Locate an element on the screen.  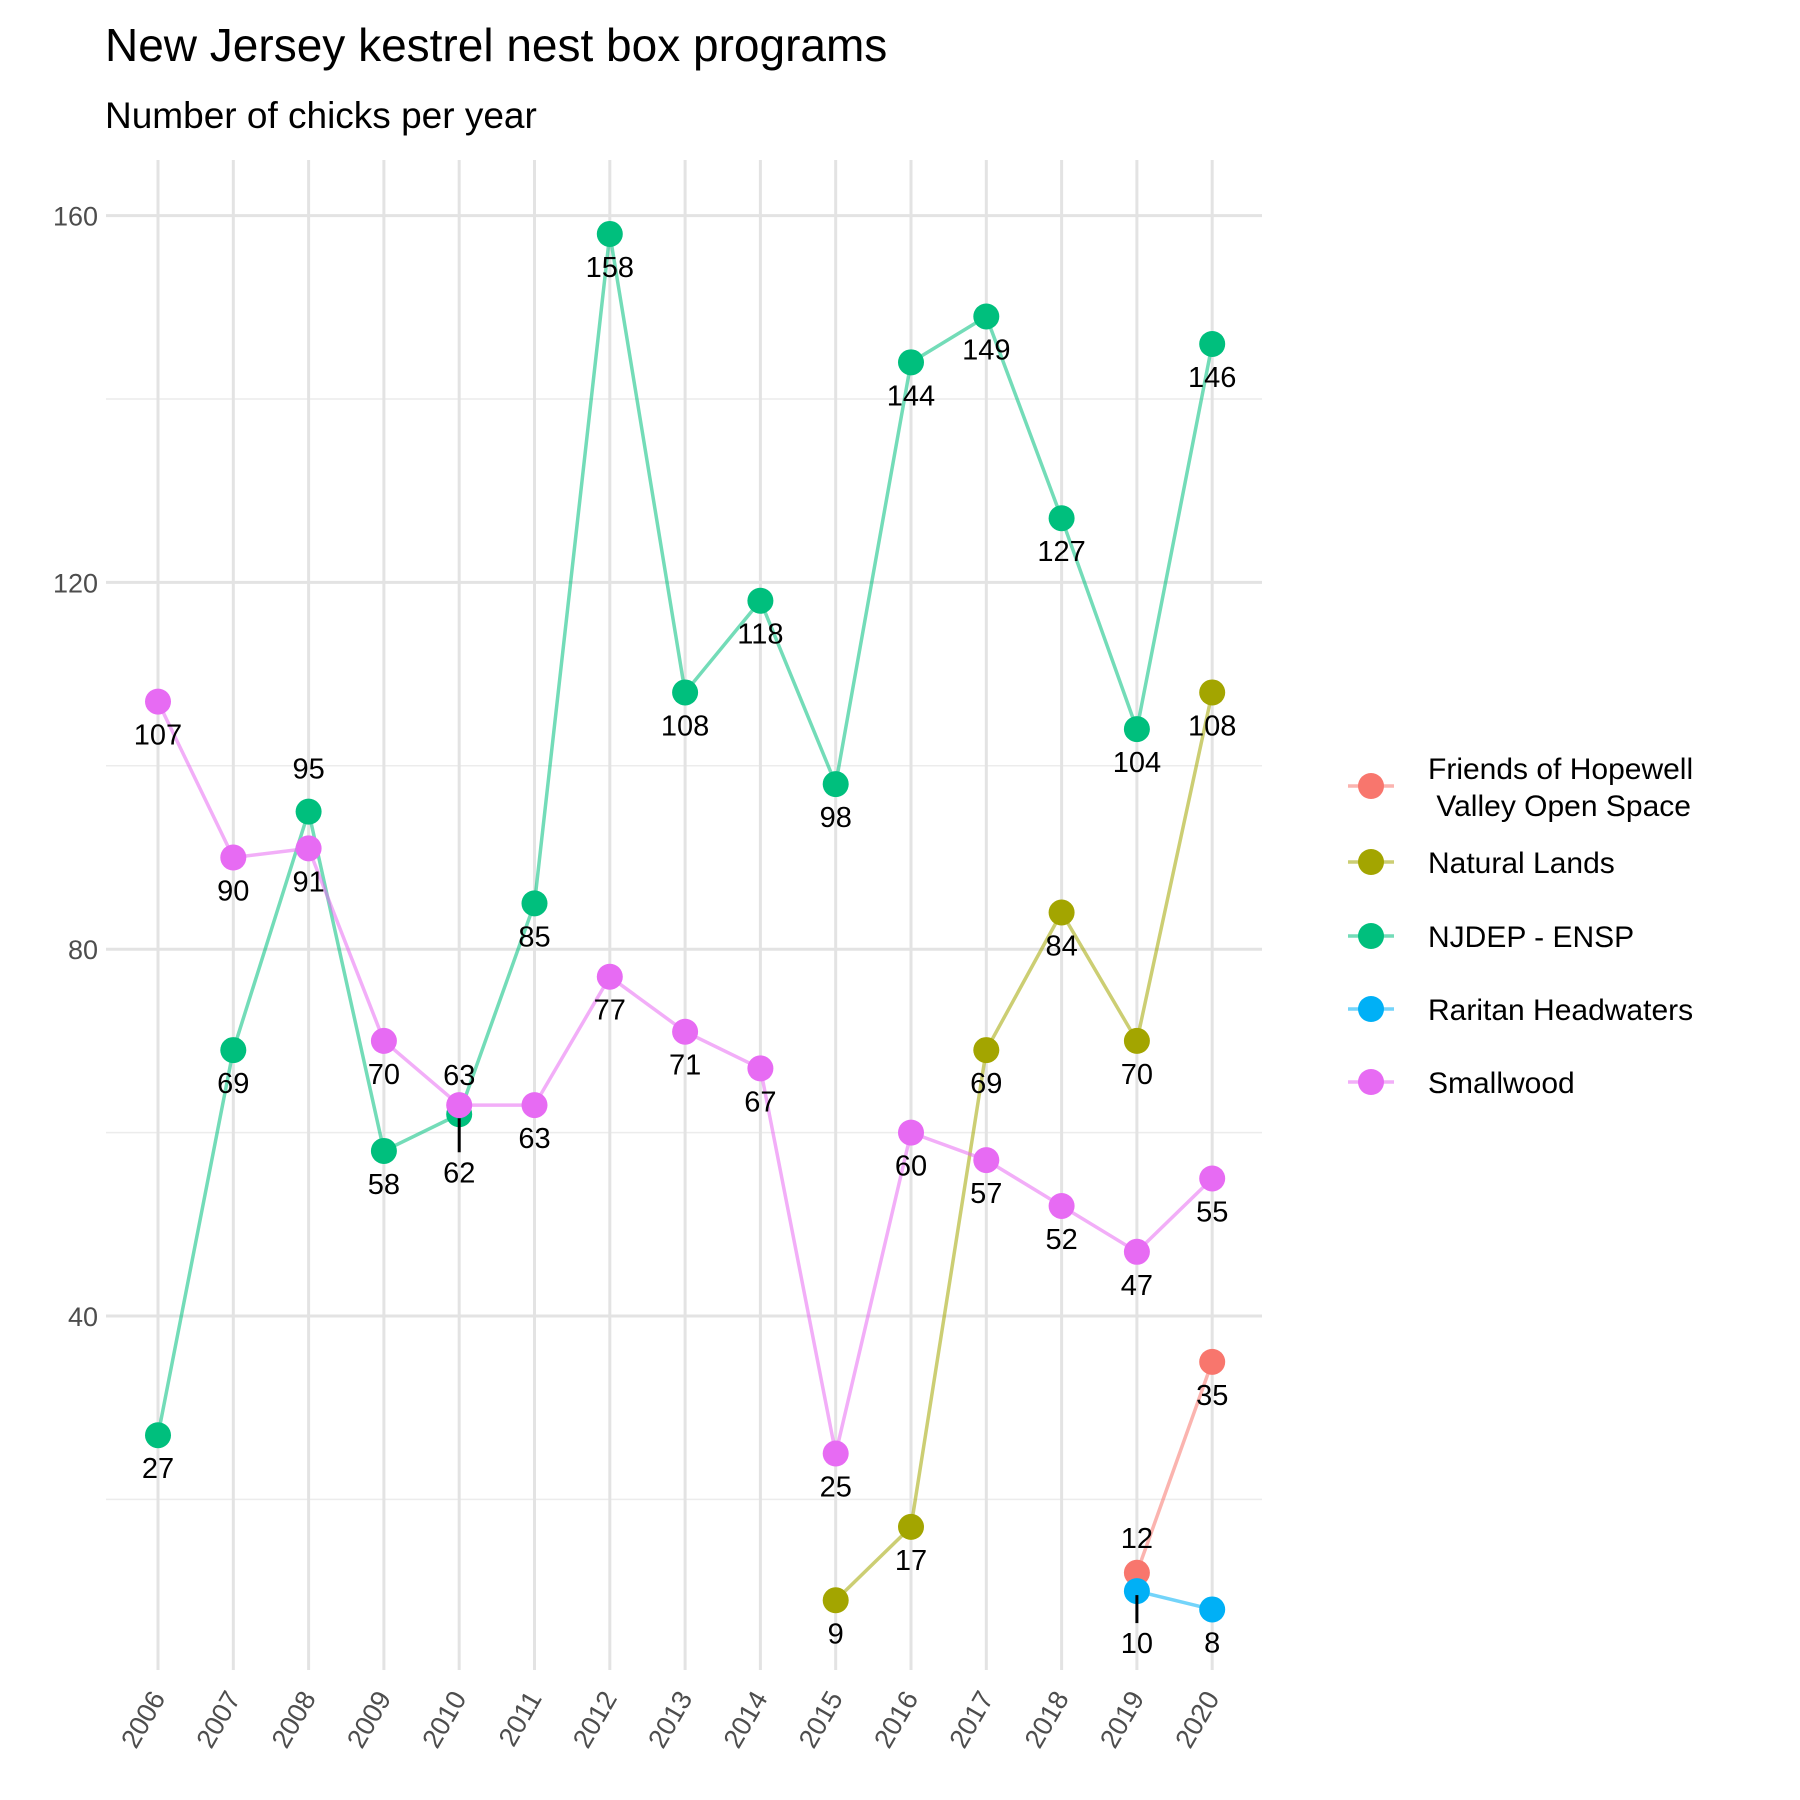
data-label: 47 is located at coordinates (1137, 1286).